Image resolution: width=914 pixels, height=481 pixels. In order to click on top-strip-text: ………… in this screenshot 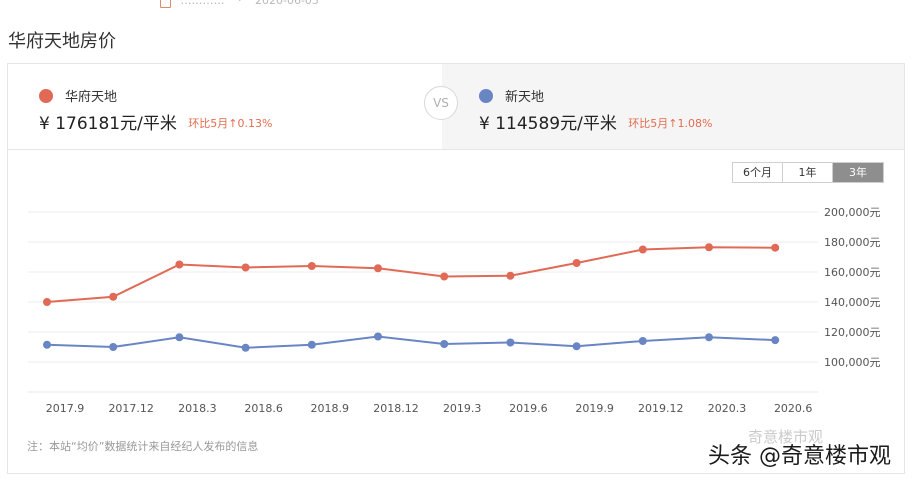, I will do `click(202, 3)`.